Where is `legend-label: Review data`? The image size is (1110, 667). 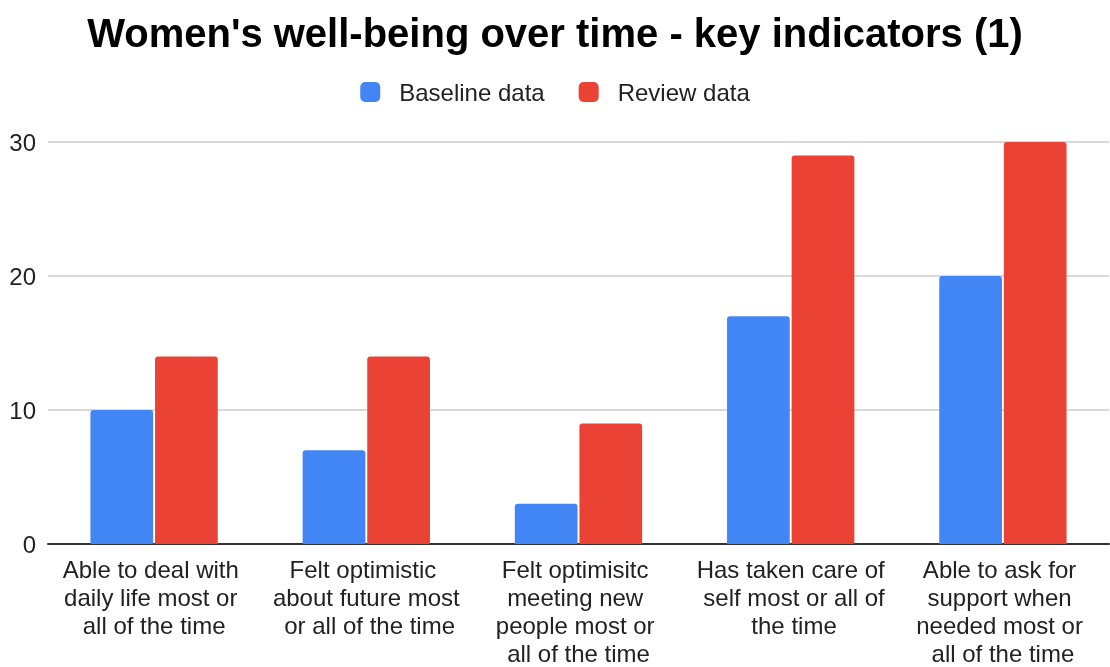
legend-label: Review data is located at coordinates (684, 92).